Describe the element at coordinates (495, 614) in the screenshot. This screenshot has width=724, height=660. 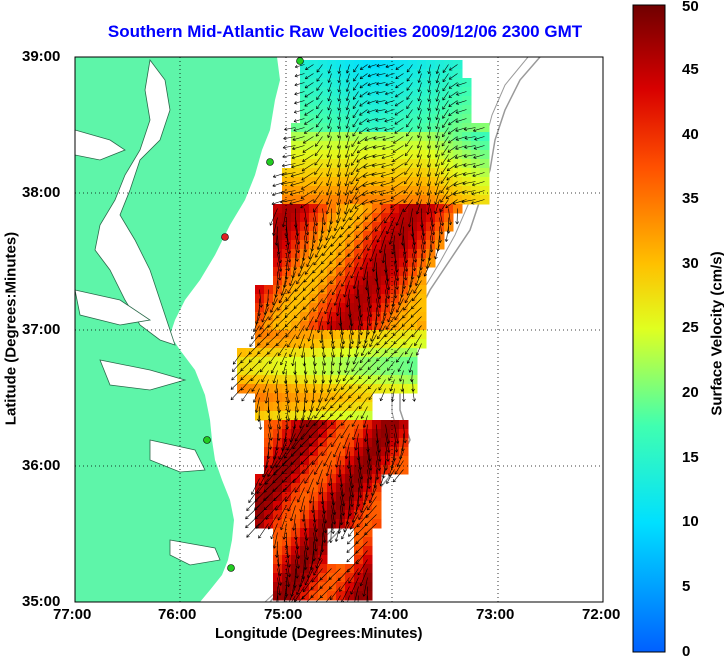
I see `x-tick-label: 73:00` at that location.